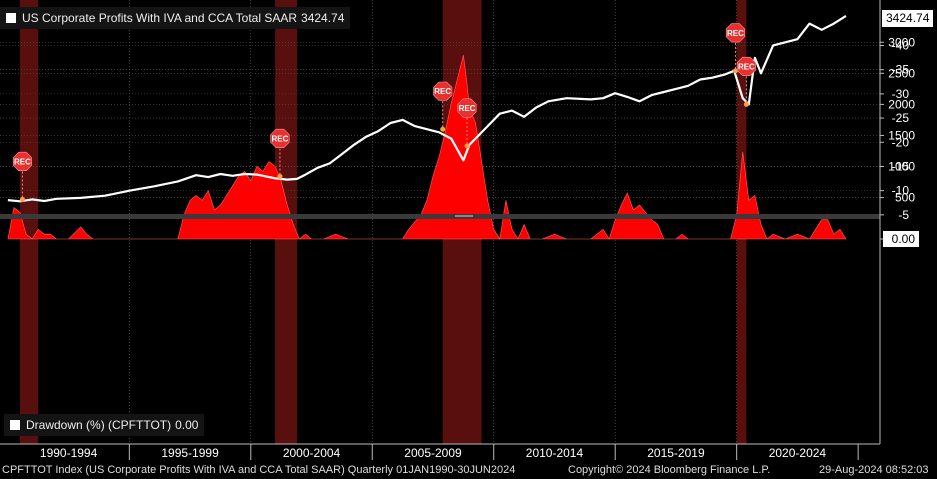 Image resolution: width=937 pixels, height=479 pixels. I want to click on x-tick-label: 2010-2014, so click(555, 453).